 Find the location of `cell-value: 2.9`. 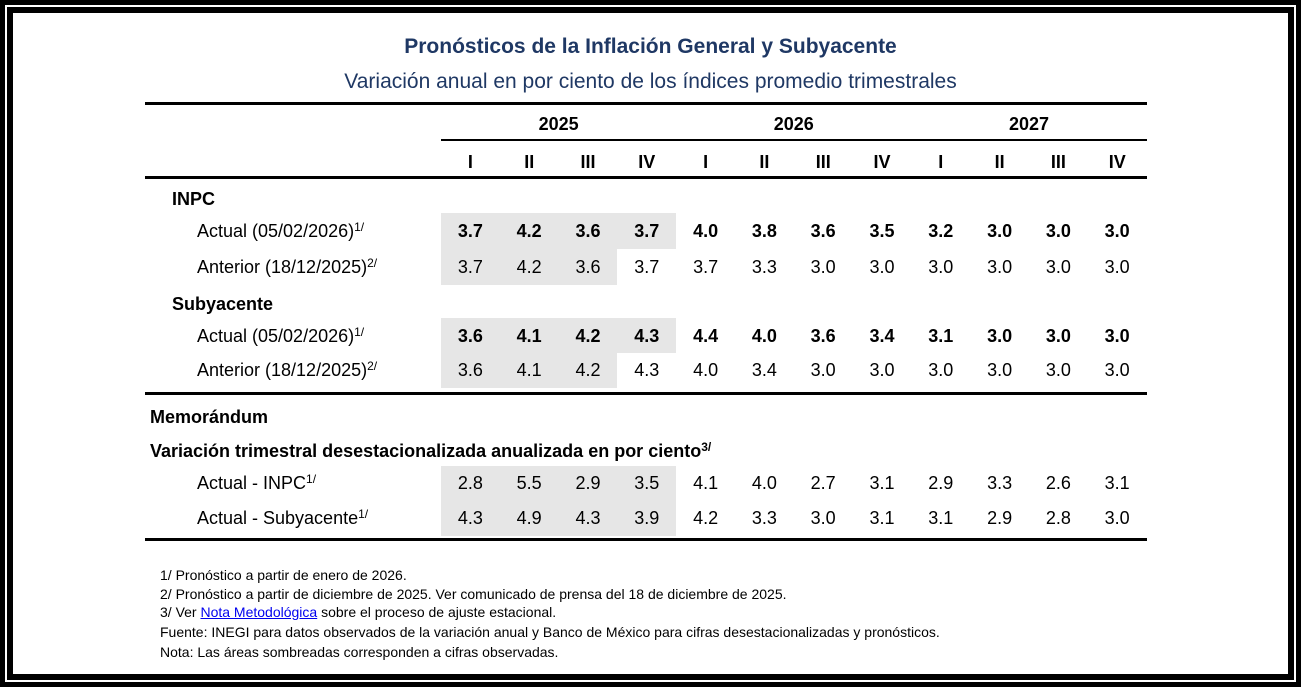

cell-value: 2.9 is located at coordinates (941, 483).